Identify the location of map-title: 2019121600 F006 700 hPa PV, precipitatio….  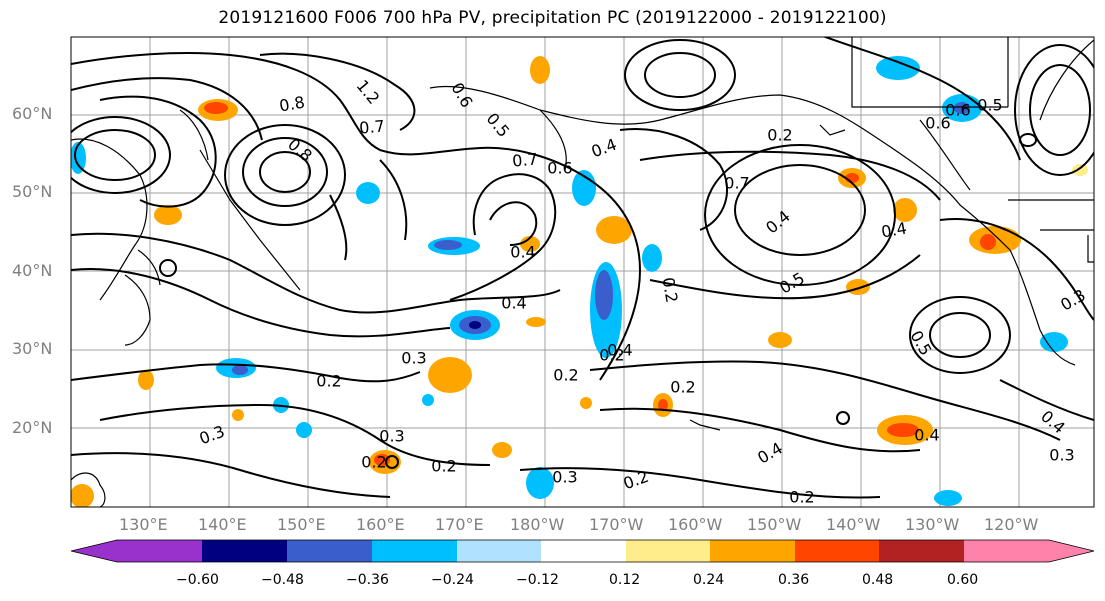
(552, 18).